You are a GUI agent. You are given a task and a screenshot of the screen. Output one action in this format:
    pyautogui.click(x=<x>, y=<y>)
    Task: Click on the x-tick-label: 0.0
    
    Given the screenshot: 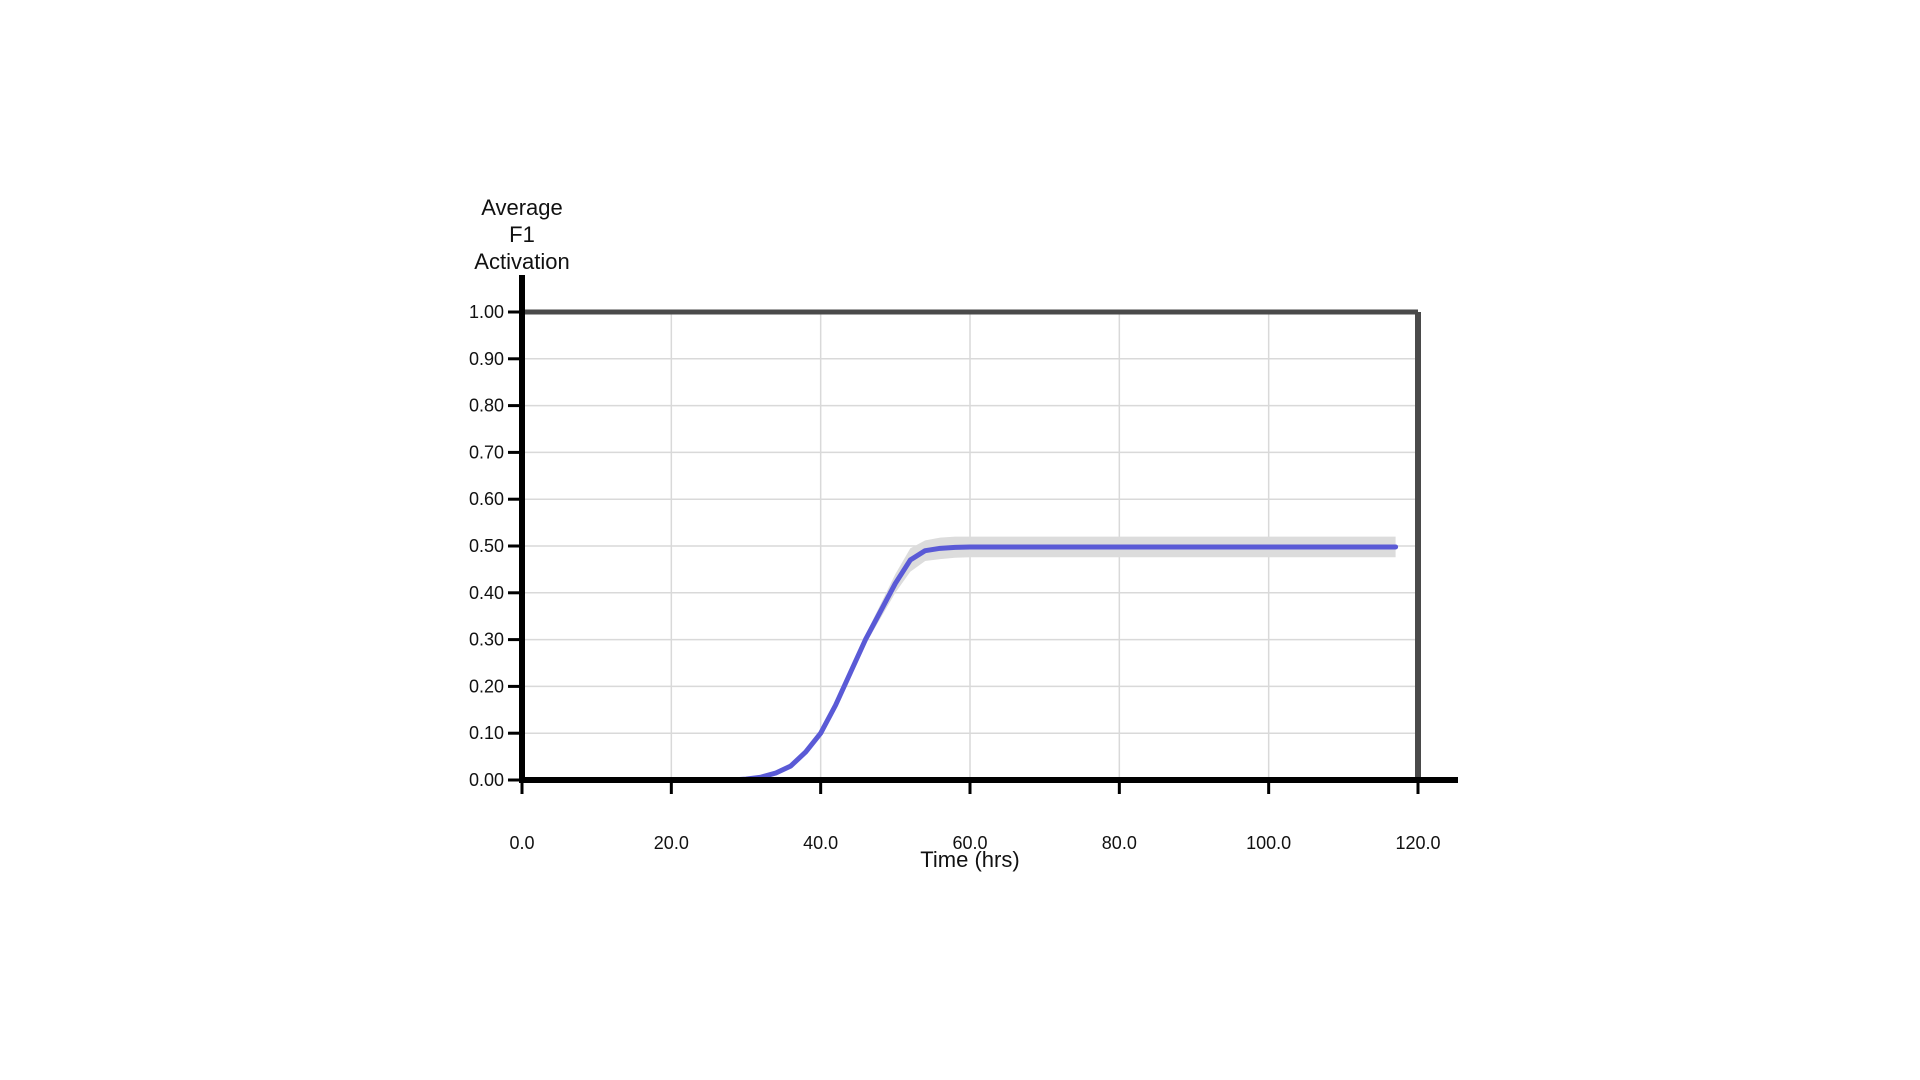 What is the action you would take?
    pyautogui.click(x=521, y=843)
    